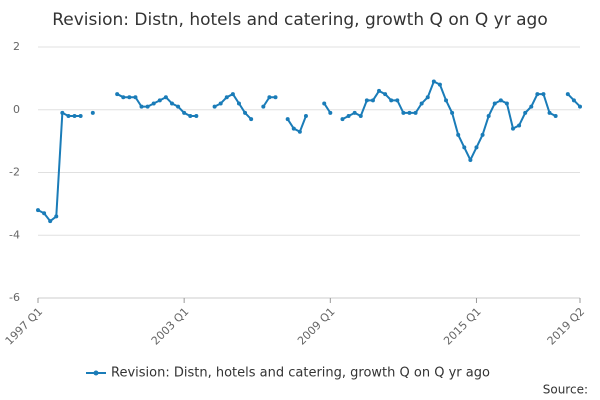 Image resolution: width=600 pixels, height=400 pixels. I want to click on legend-marker, so click(96, 373).